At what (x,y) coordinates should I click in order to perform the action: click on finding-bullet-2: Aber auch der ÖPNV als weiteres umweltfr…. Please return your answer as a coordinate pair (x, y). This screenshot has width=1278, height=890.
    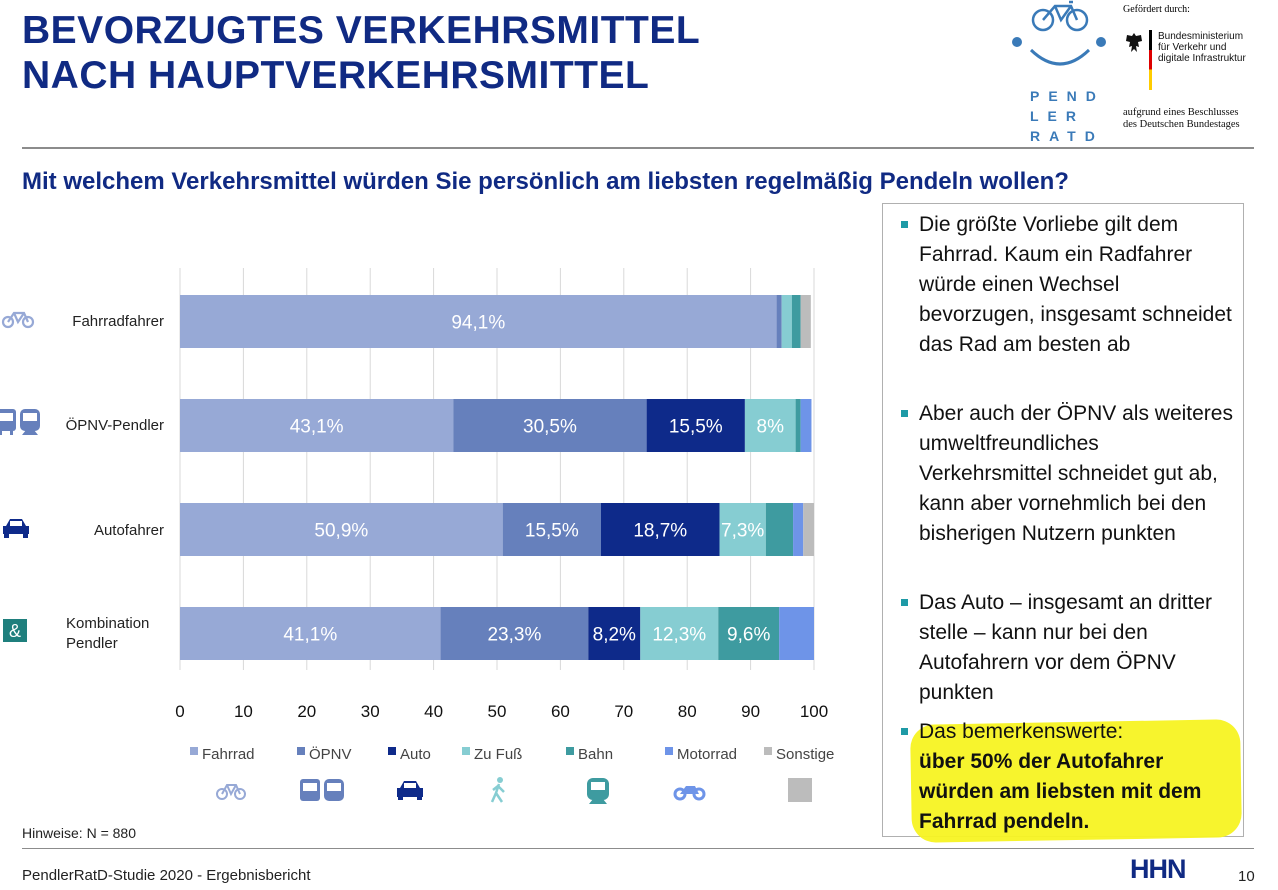
    Looking at the image, I should click on (1068, 474).